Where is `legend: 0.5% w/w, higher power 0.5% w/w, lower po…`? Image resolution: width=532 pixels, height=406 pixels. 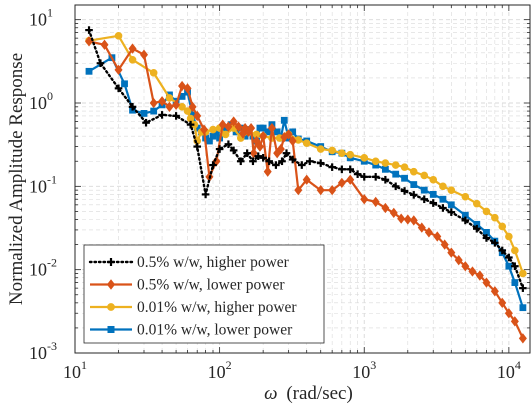 legend: 0.5% w/w, higher power 0.5% w/w, lower po… is located at coordinates (204, 294).